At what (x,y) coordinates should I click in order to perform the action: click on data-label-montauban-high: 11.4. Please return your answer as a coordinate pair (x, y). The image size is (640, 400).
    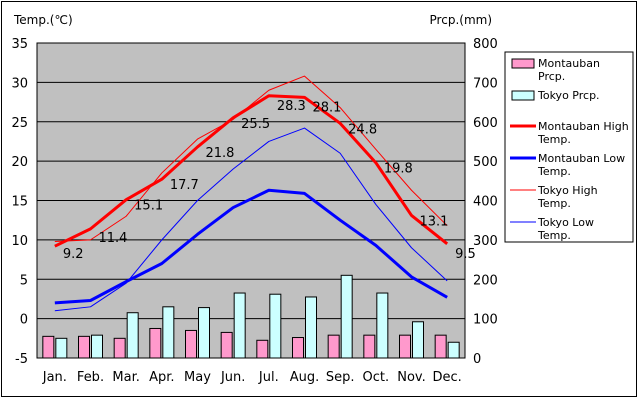
    Looking at the image, I should click on (113, 238).